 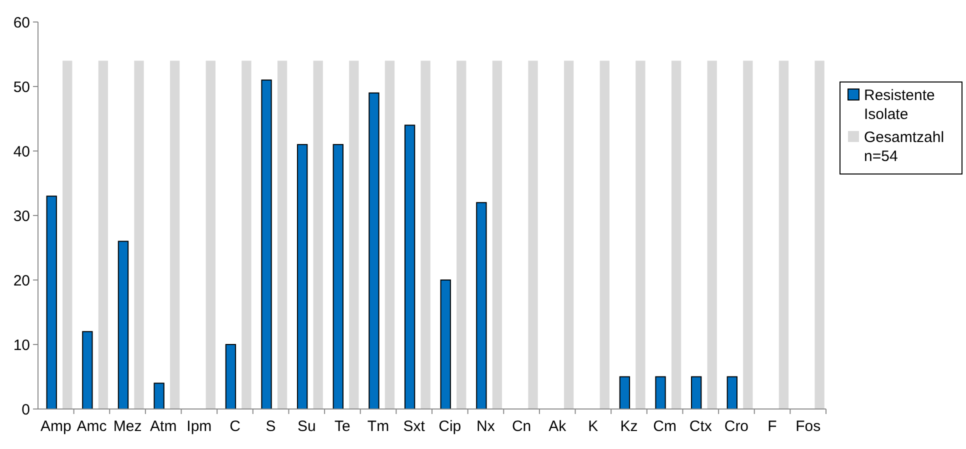 What do you see at coordinates (199, 426) in the screenshot?
I see `x-tick-label: Ipm` at bounding box center [199, 426].